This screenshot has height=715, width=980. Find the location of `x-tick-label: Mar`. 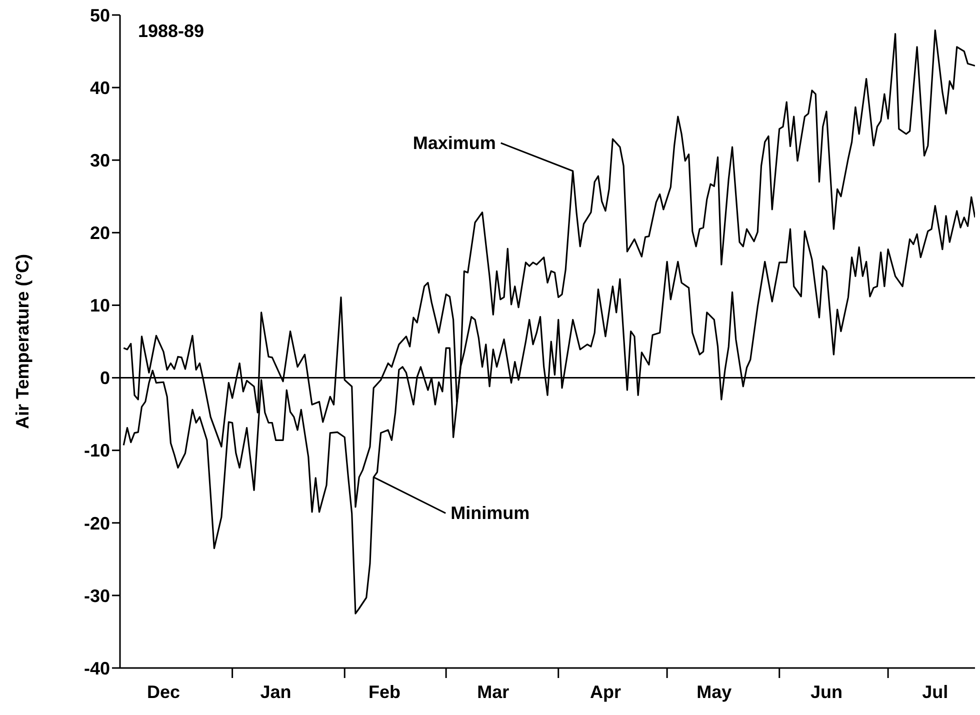

x-tick-label: Mar is located at coordinates (493, 692).